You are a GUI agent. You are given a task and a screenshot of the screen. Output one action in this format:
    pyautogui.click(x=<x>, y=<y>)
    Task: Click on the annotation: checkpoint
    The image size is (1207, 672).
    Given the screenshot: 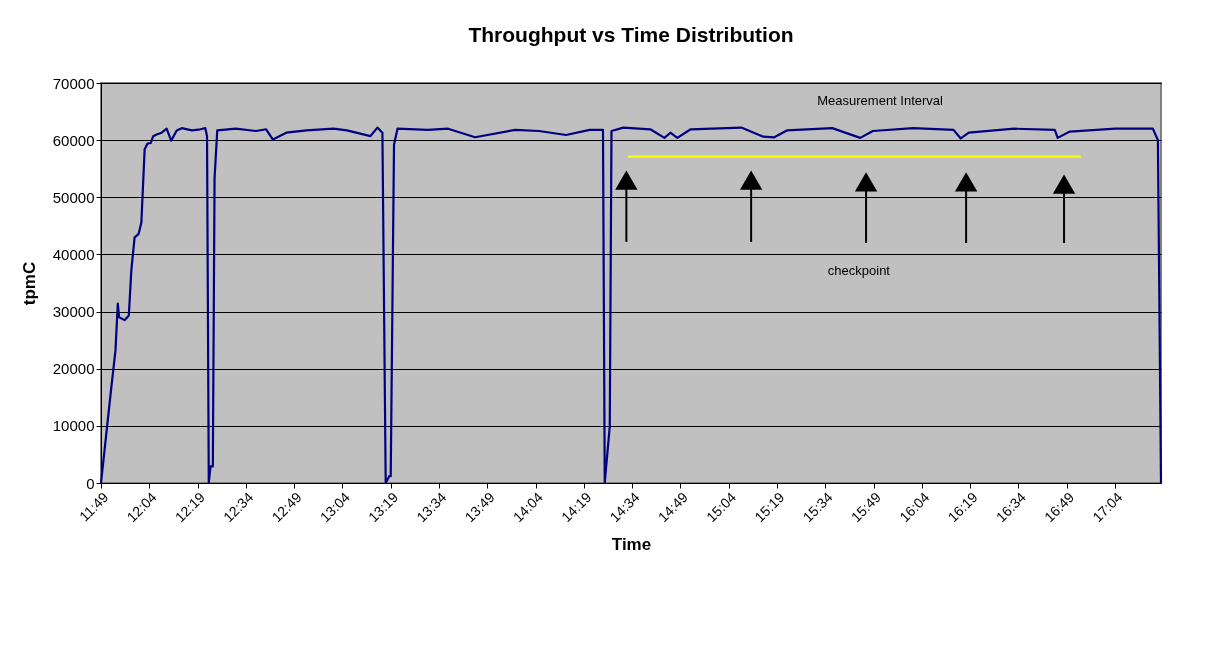 What is the action you would take?
    pyautogui.click(x=859, y=270)
    